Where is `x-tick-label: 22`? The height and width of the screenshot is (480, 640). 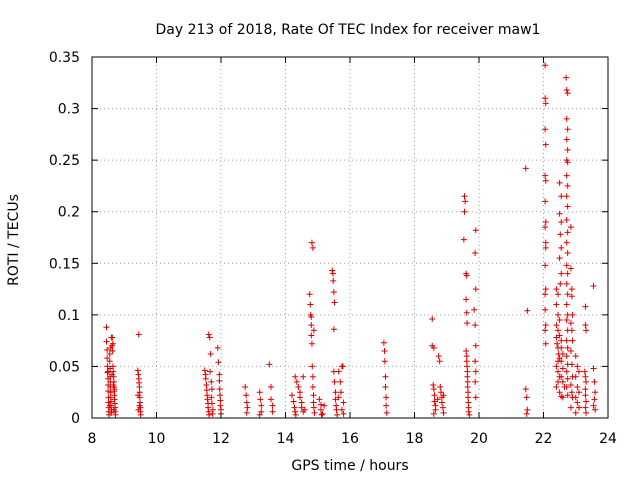
x-tick-label: 22 is located at coordinates (544, 439).